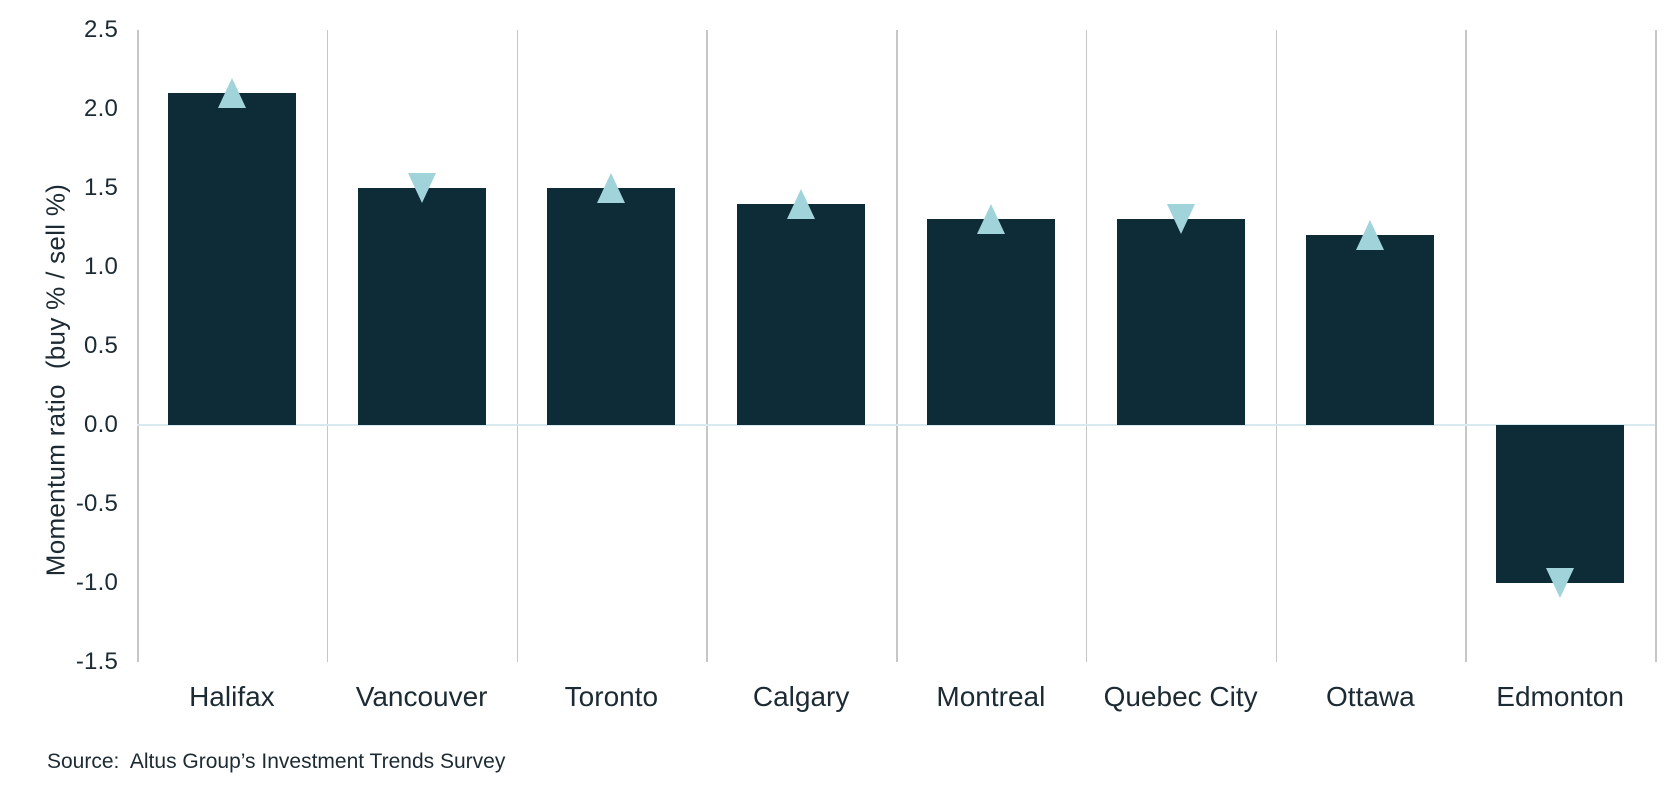  Describe the element at coordinates (232, 696) in the screenshot. I see `x-axis-label-halifax: Halifax` at that location.